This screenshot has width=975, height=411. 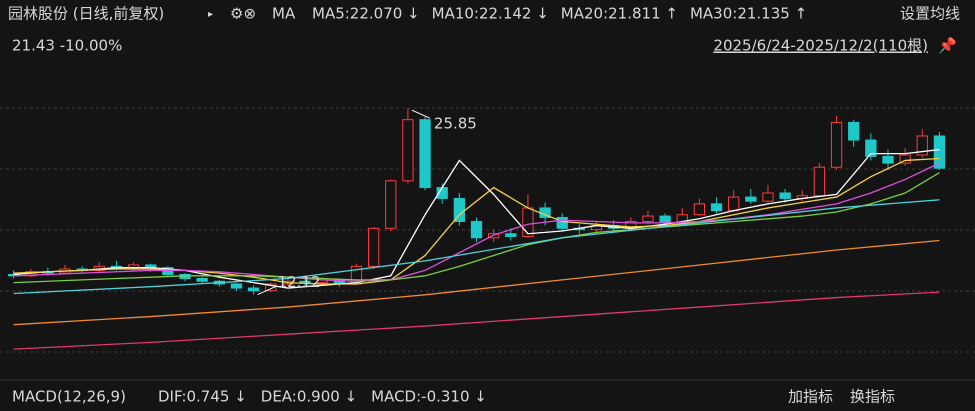 I want to click on quote: 21.43 -10.00%, so click(x=67, y=46).